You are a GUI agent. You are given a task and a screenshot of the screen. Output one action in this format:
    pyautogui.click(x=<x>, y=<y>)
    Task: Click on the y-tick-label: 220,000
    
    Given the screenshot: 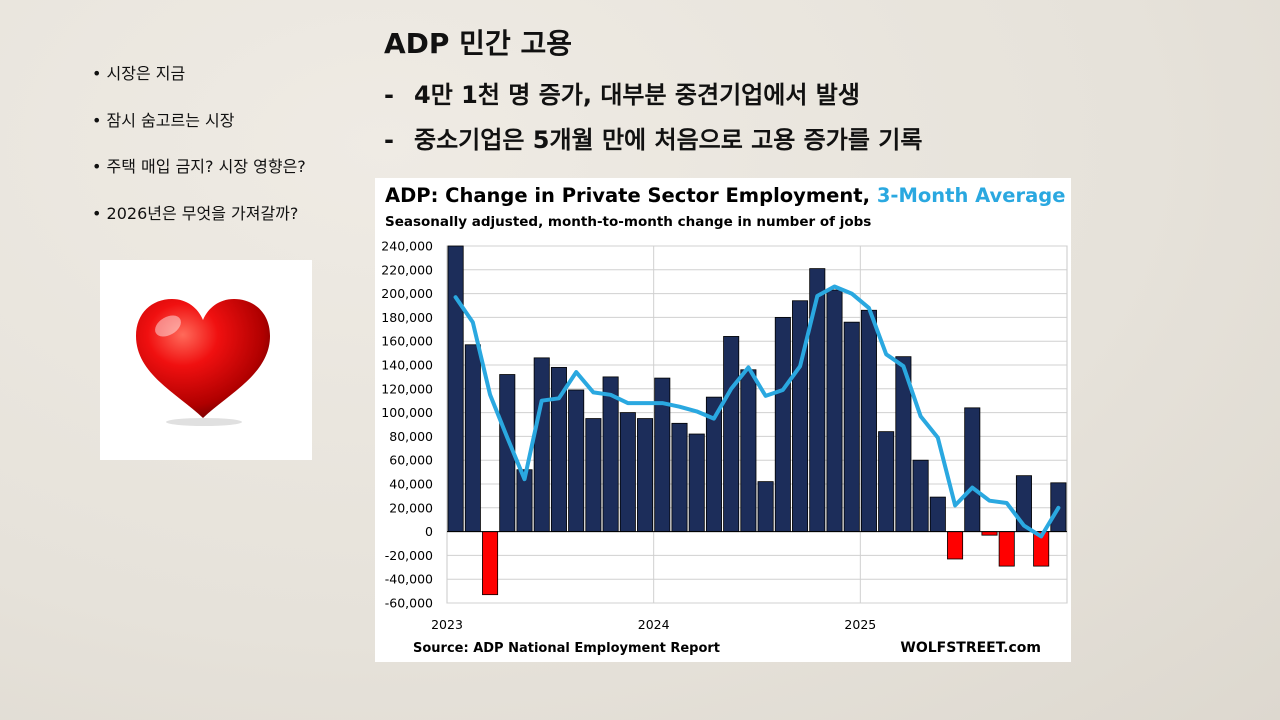 What is the action you would take?
    pyautogui.click(x=407, y=269)
    